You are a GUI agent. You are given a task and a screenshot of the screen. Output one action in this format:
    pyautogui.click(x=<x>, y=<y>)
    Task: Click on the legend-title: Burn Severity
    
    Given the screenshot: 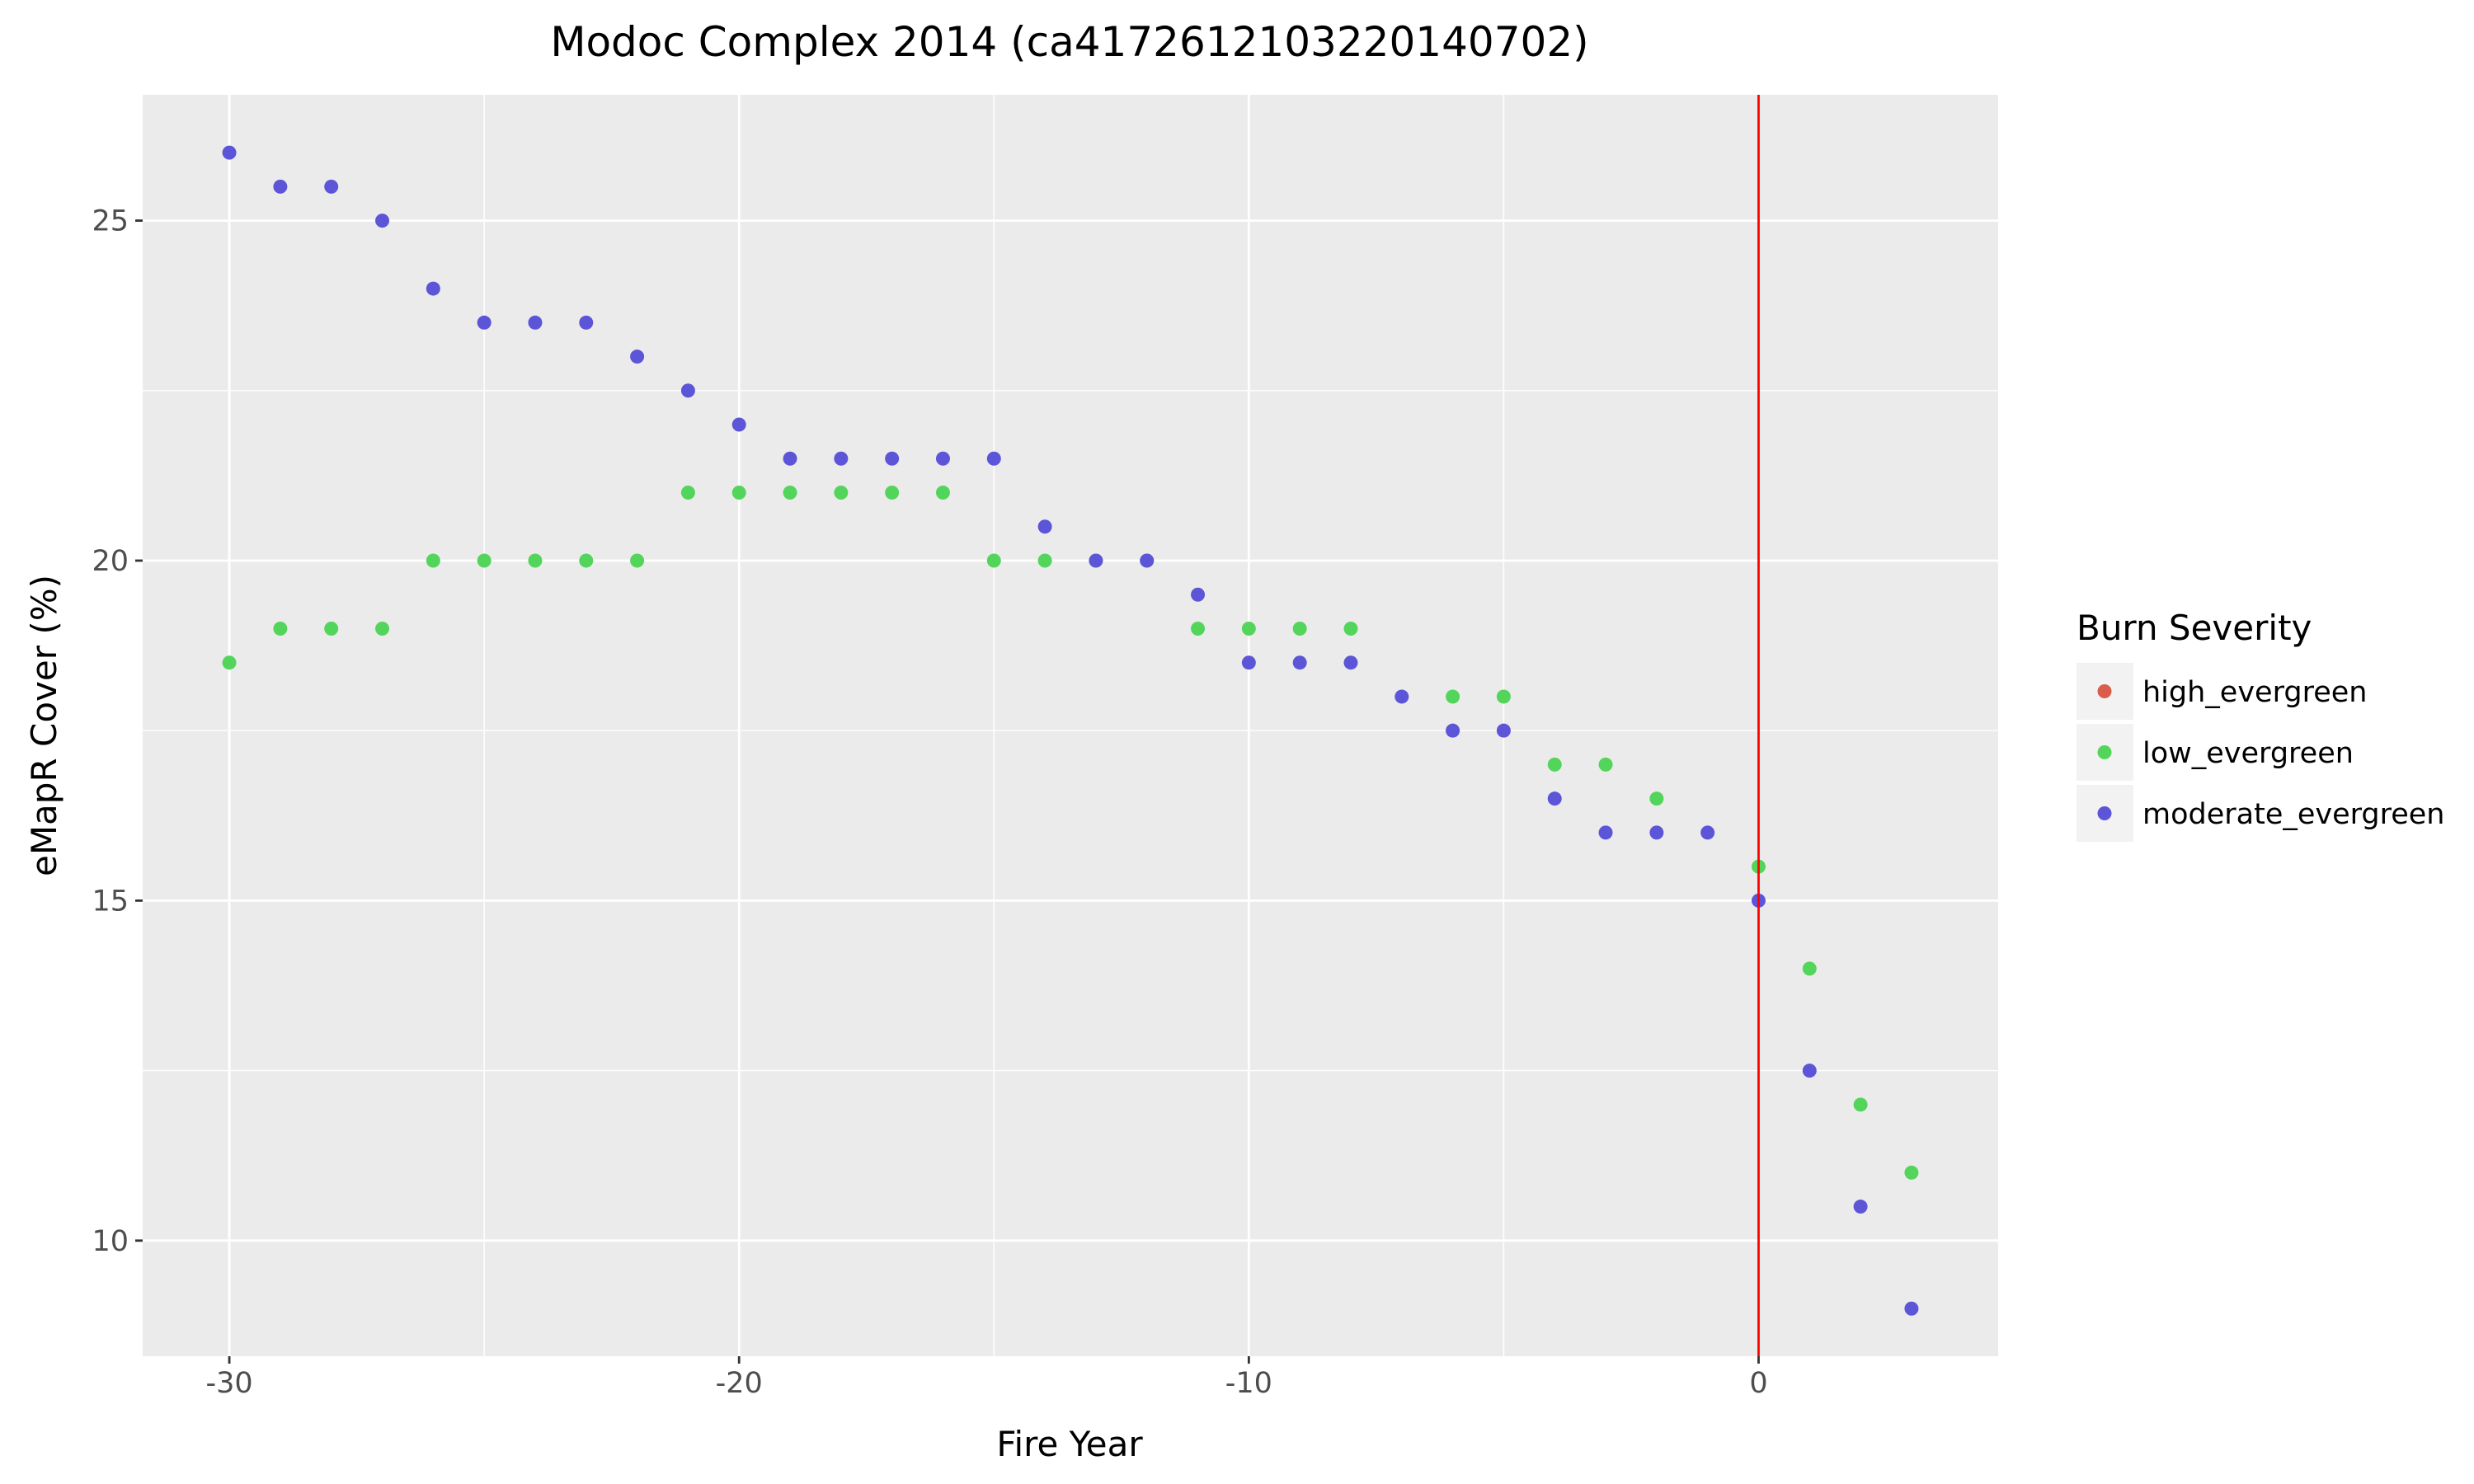 What is the action you would take?
    pyautogui.click(x=2194, y=628)
    